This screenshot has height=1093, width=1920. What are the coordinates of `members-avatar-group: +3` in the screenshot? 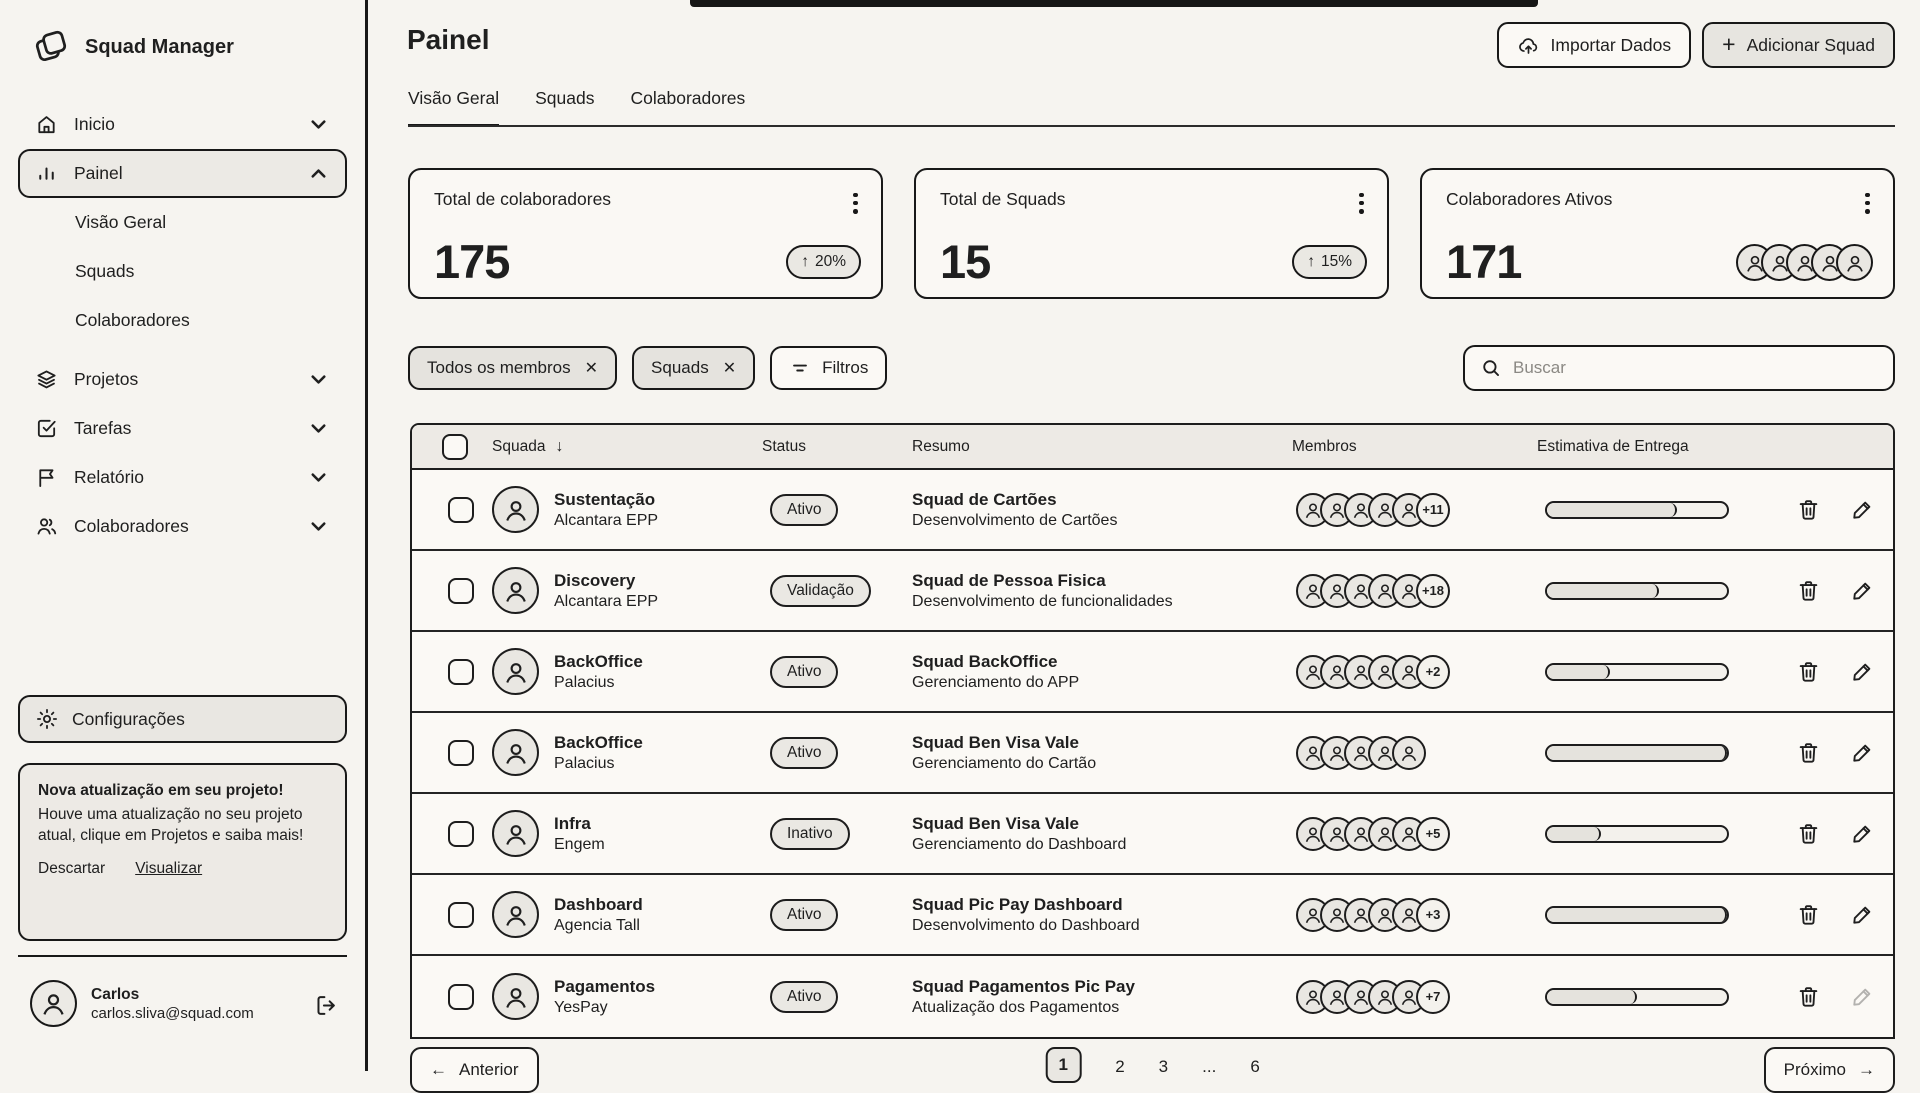 It's located at (1416, 914).